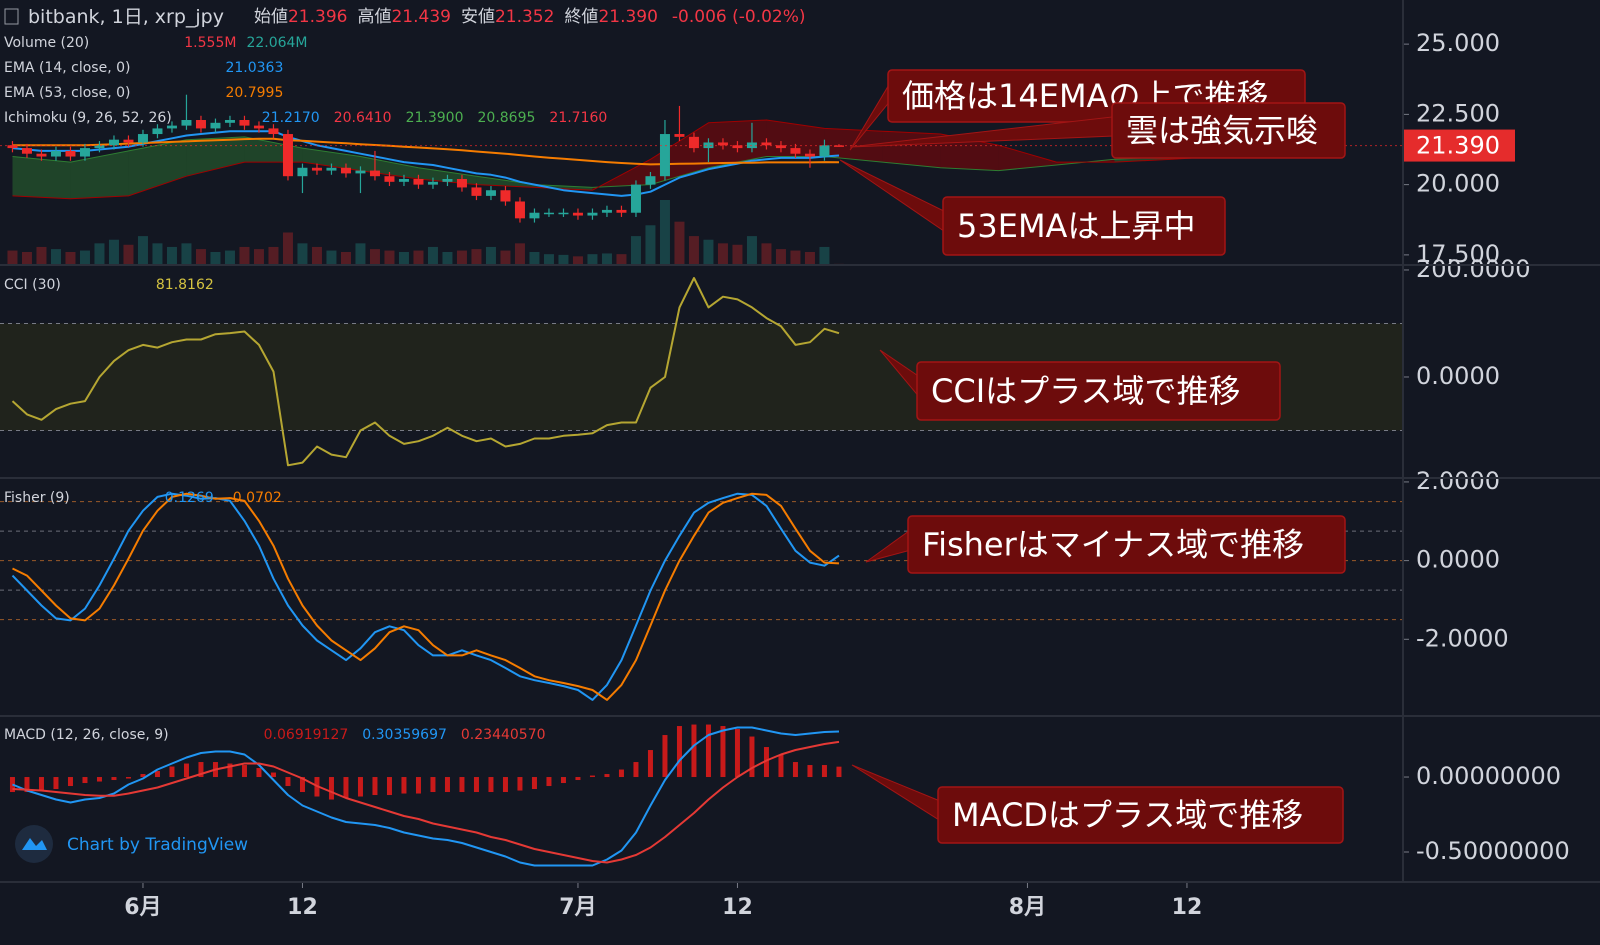 The width and height of the screenshot is (1600, 945). I want to click on last-price-tag, so click(1459, 145).